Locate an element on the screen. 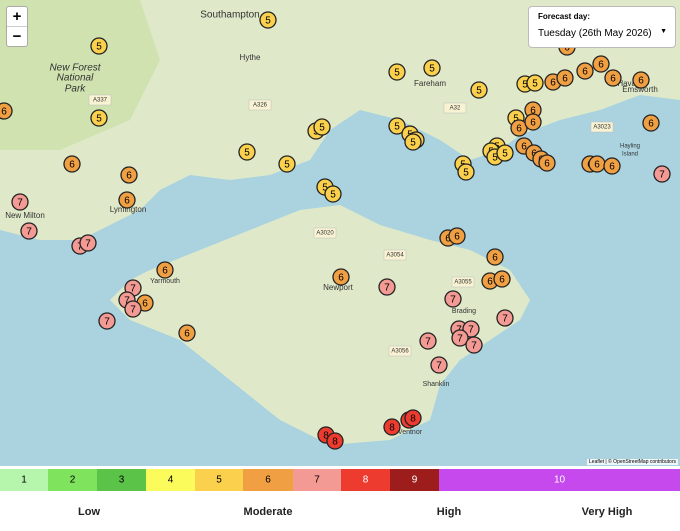  place-label: Southampton is located at coordinates (230, 15).